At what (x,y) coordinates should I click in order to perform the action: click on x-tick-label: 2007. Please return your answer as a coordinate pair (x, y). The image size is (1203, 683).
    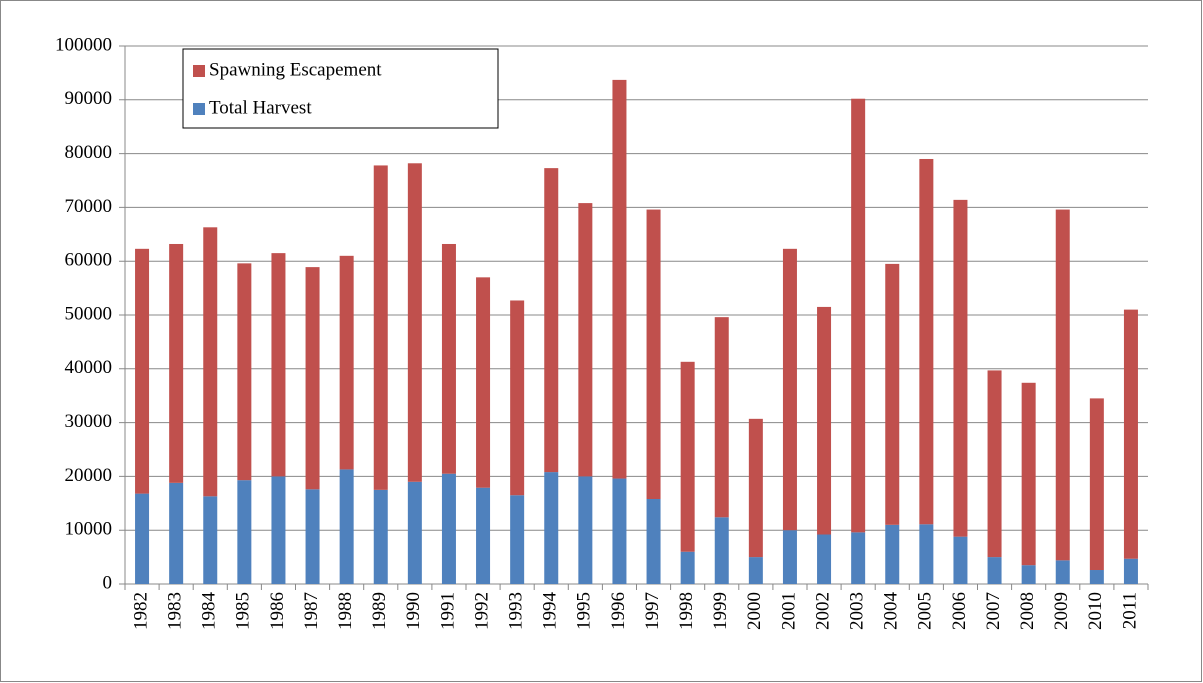
    Looking at the image, I should click on (993, 611).